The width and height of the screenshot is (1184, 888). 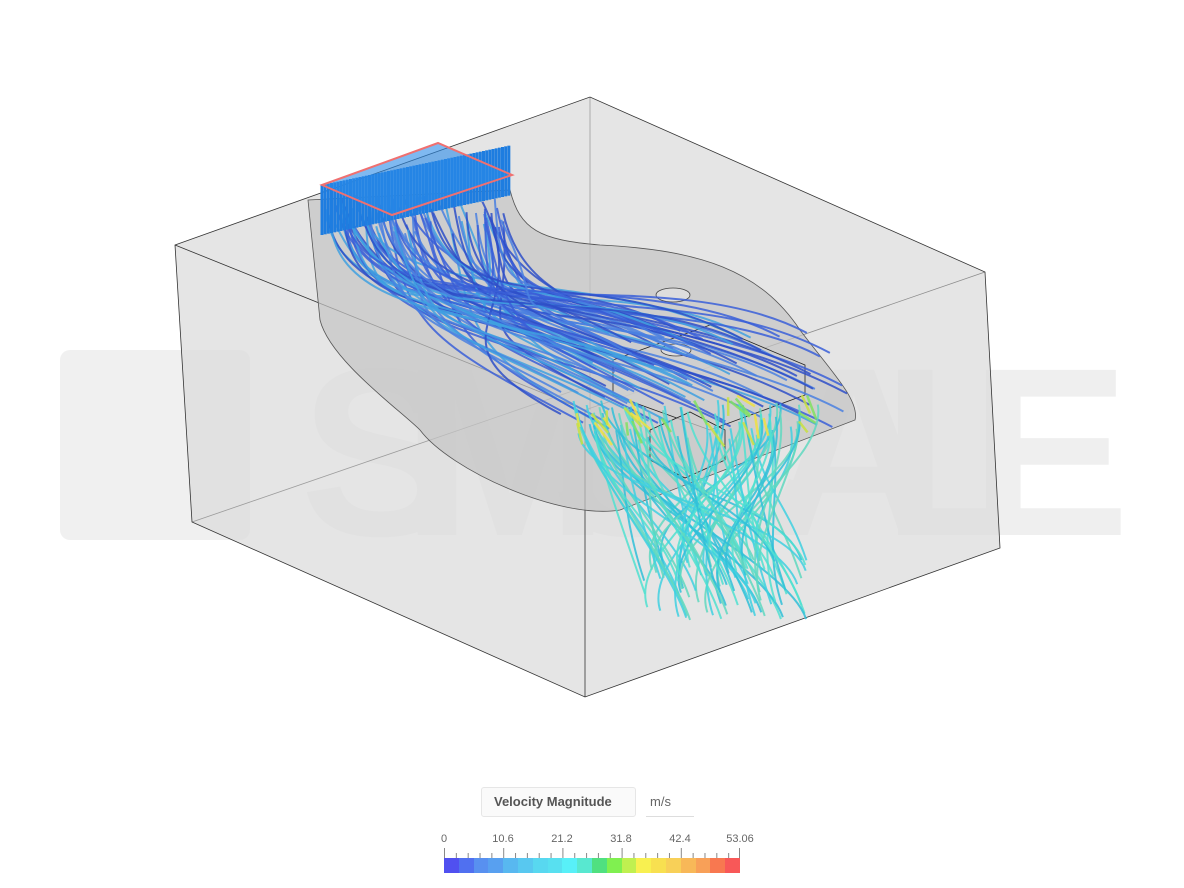 I want to click on legend-colorbar, so click(x=592, y=865).